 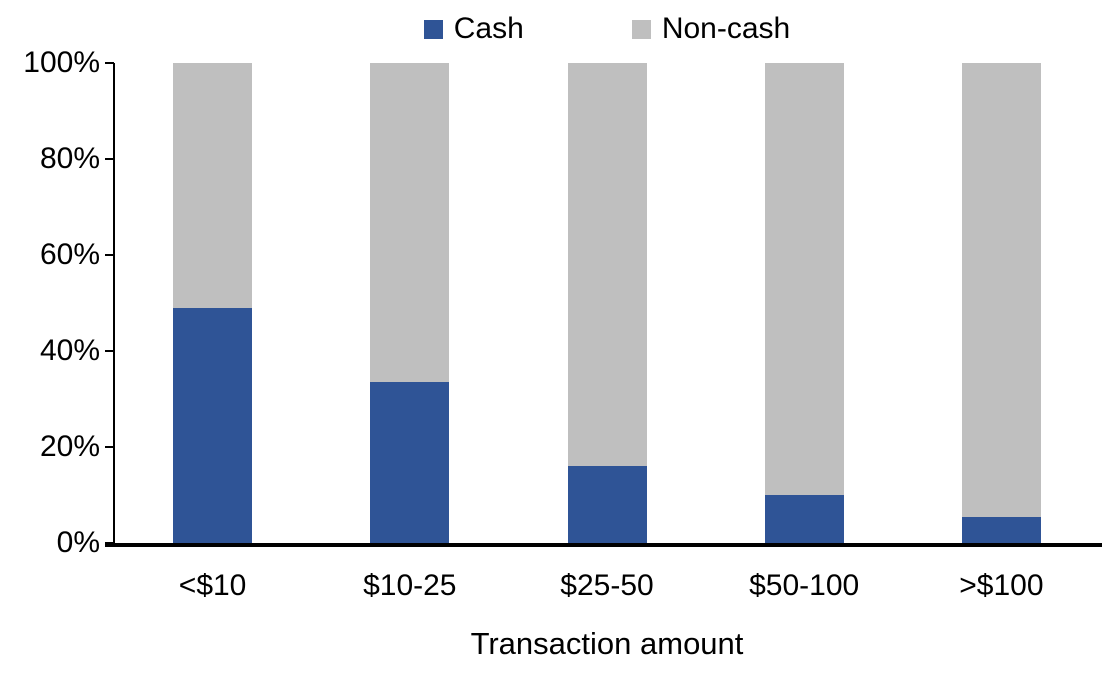 I want to click on y-axis-line, so click(x=114, y=305).